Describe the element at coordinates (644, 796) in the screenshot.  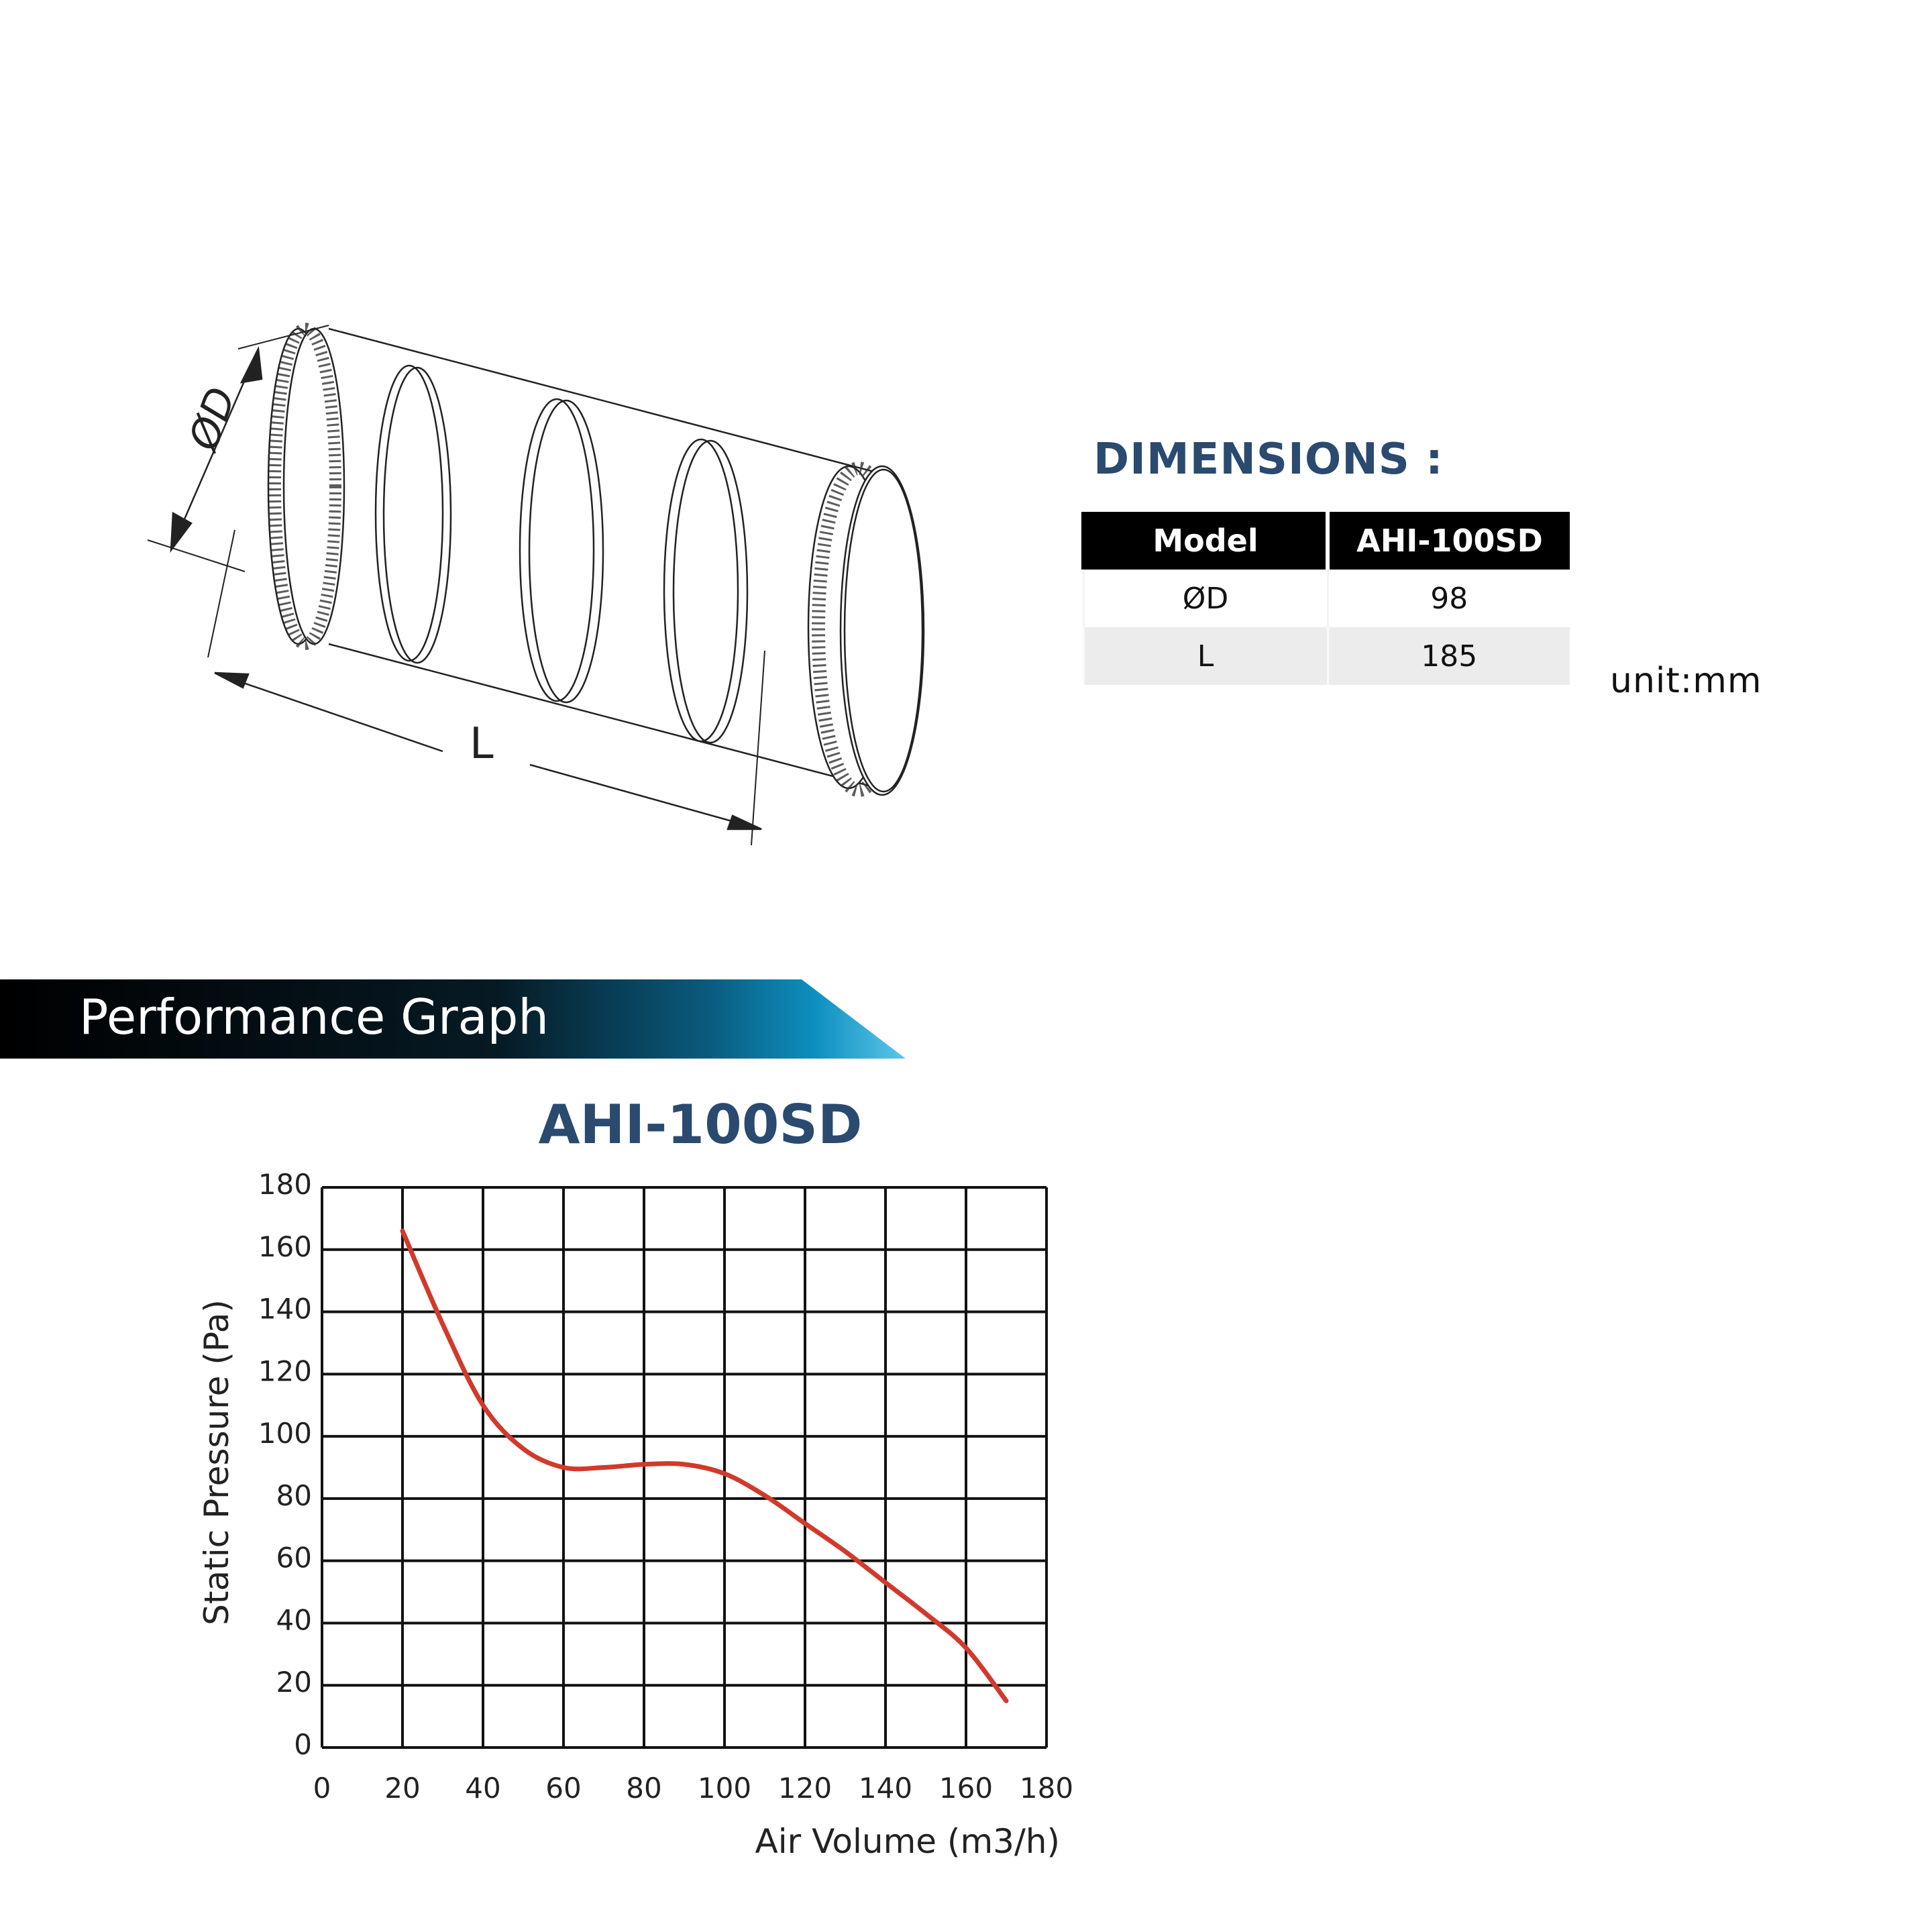
I see `length-dimension-line-right` at that location.